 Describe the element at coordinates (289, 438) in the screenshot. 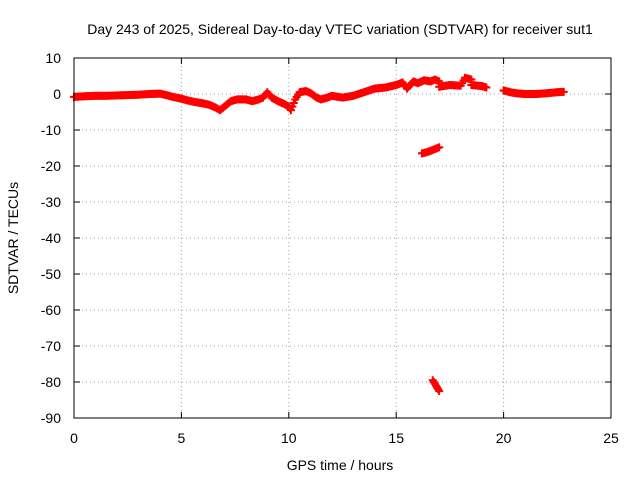

I see `x-tick-label: 10` at that location.